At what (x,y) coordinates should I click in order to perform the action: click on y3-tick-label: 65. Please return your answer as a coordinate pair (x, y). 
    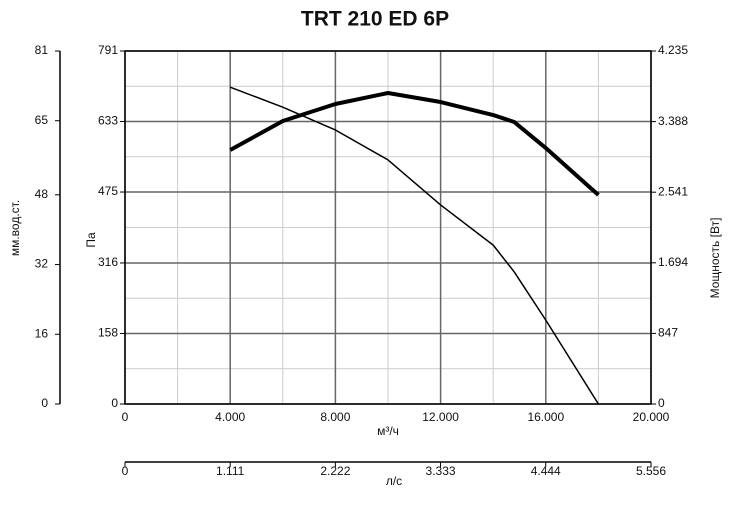
    Looking at the image, I should click on (42, 120).